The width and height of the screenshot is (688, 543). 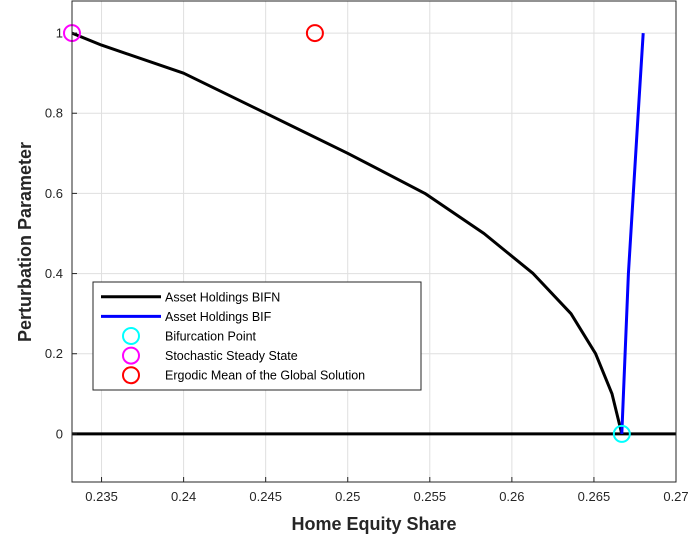 I want to click on y-tick-label: 1, so click(x=59, y=33).